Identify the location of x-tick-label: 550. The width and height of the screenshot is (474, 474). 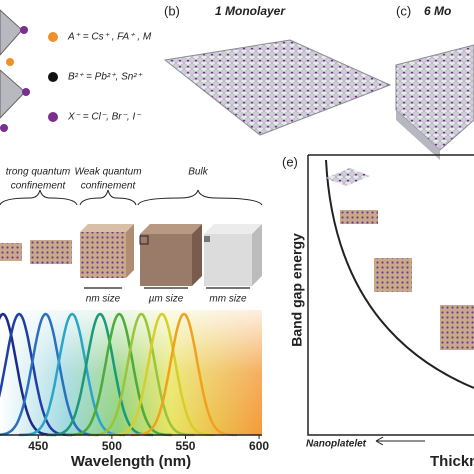
(185, 446).